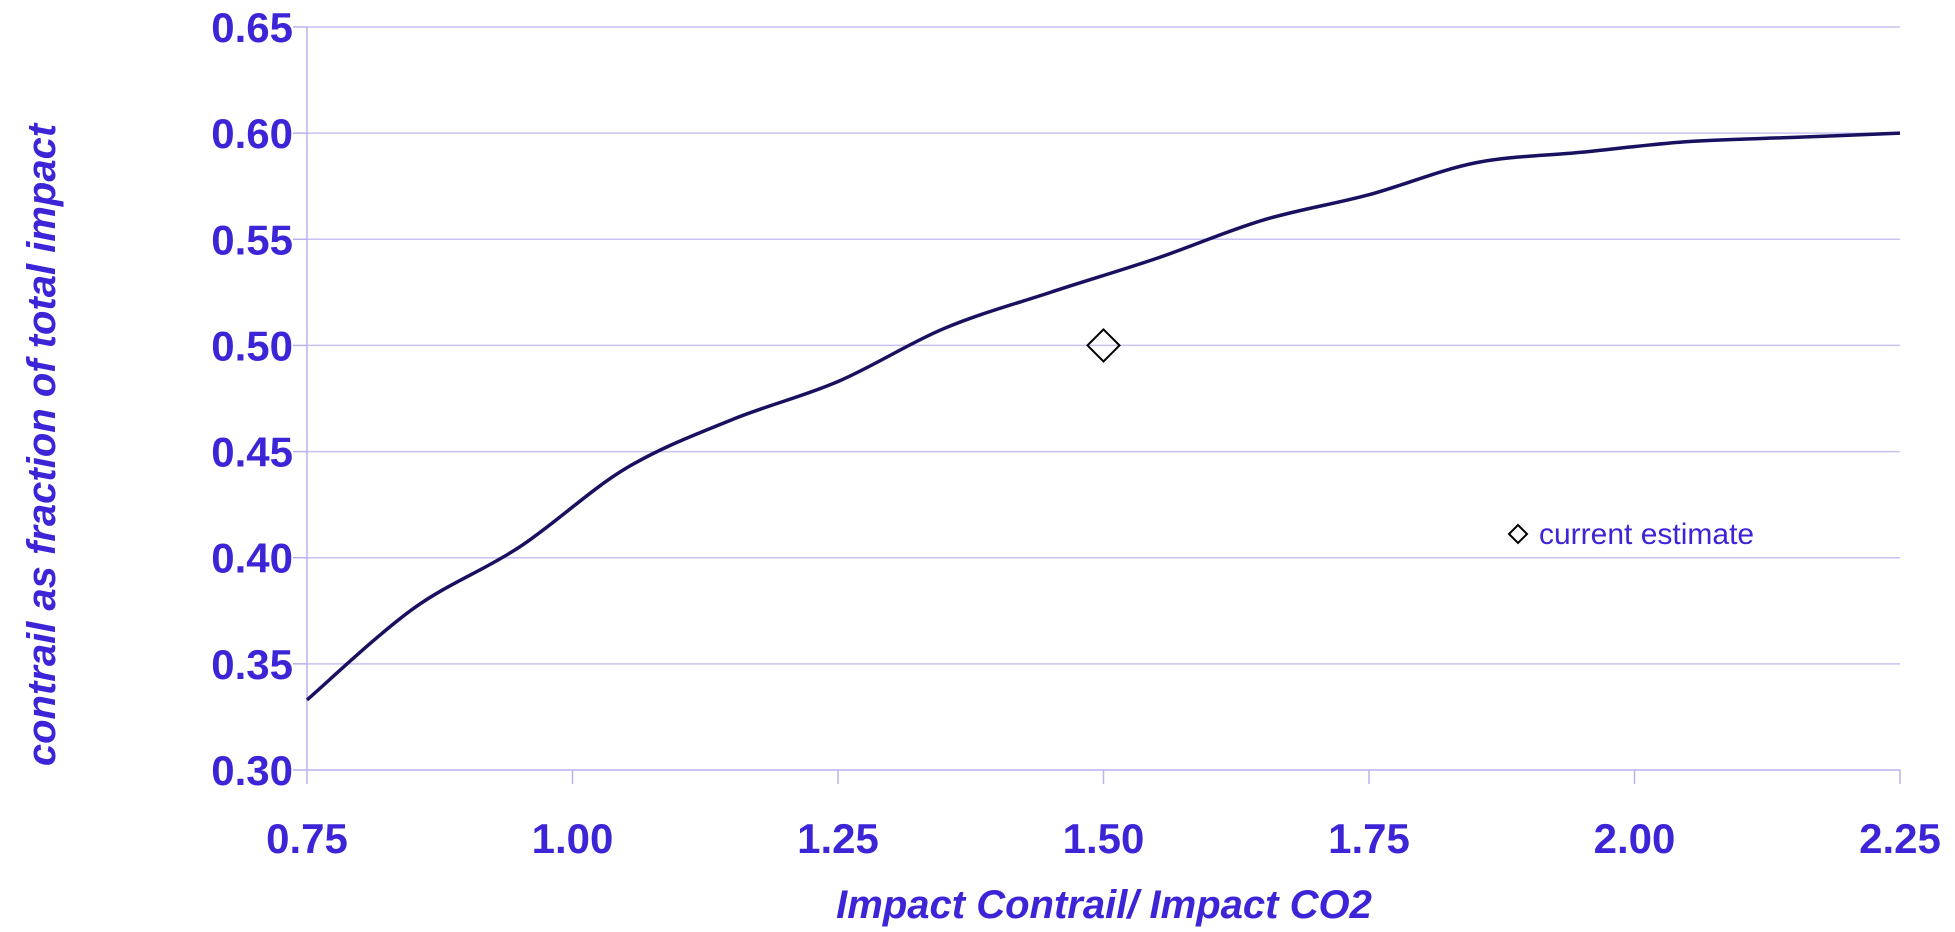 This screenshot has height=932, width=1955. I want to click on x-tick-label-1.25: 1.25, so click(838, 838).